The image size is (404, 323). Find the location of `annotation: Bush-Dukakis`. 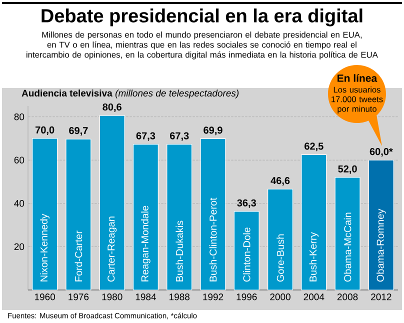

annotation: Bush-Dukakis is located at coordinates (180, 251).